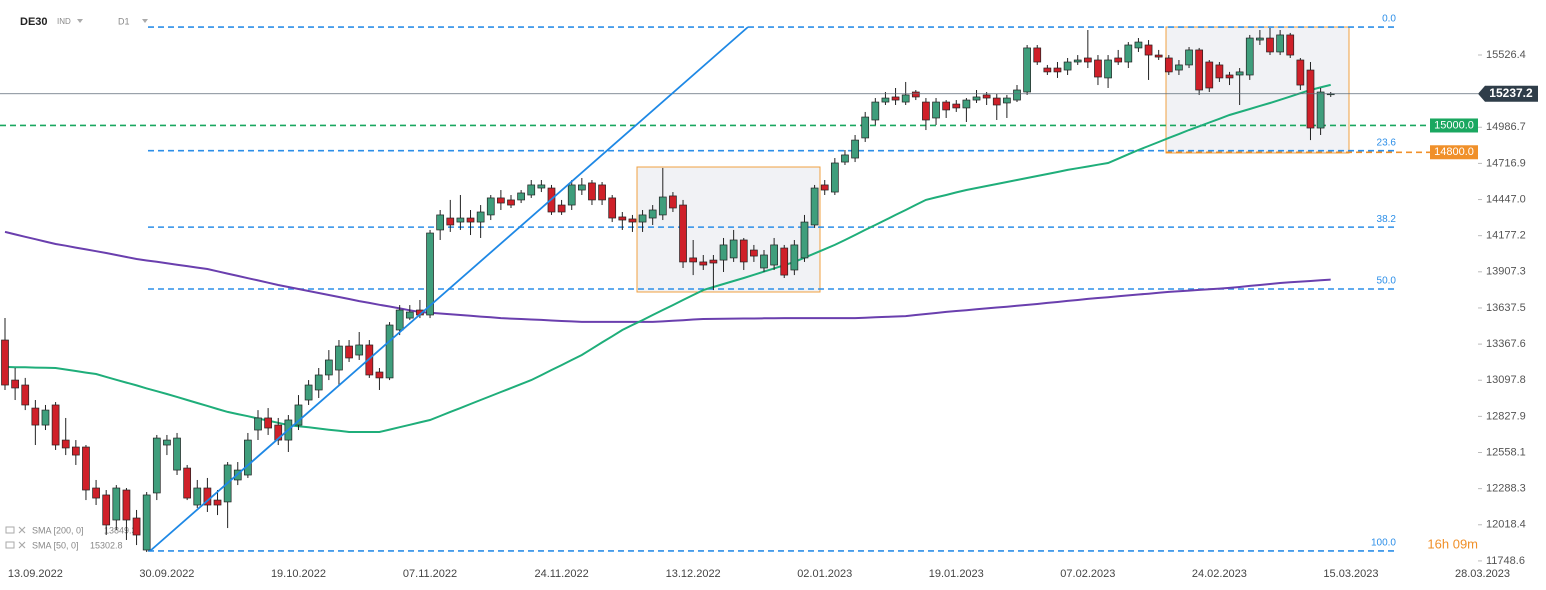 Image resolution: width=1546 pixels, height=590 pixels. I want to click on x-tick-label: 07.11.2022, so click(430, 574).